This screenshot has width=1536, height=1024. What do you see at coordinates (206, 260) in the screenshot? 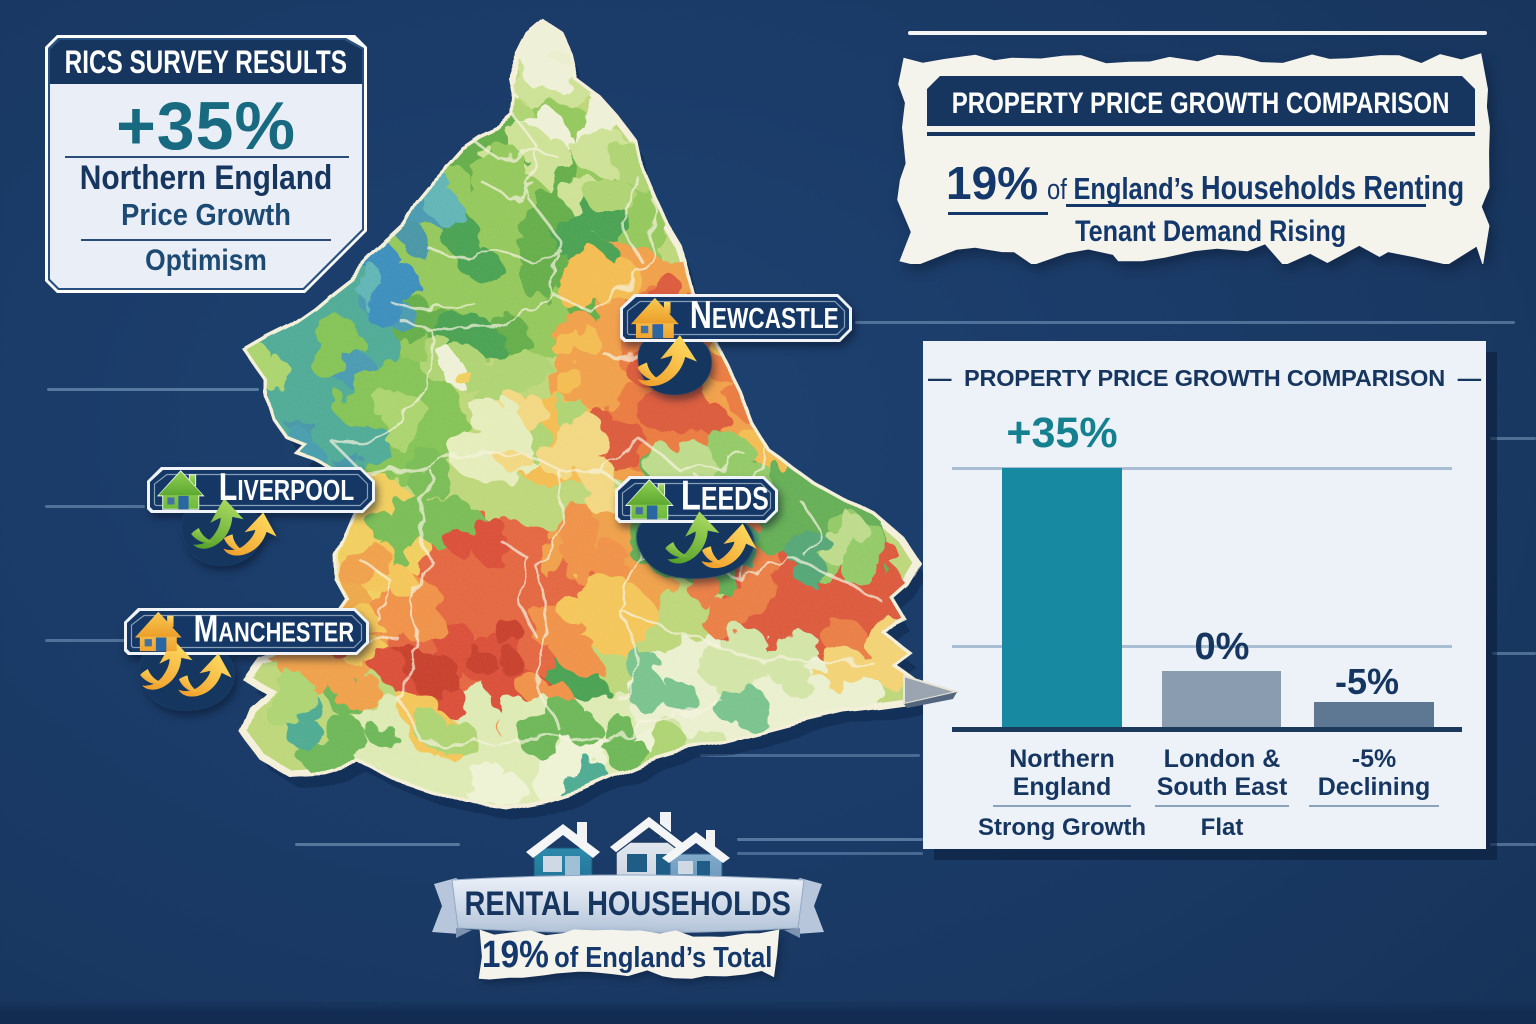
I see `svg-text: Optimism` at bounding box center [206, 260].